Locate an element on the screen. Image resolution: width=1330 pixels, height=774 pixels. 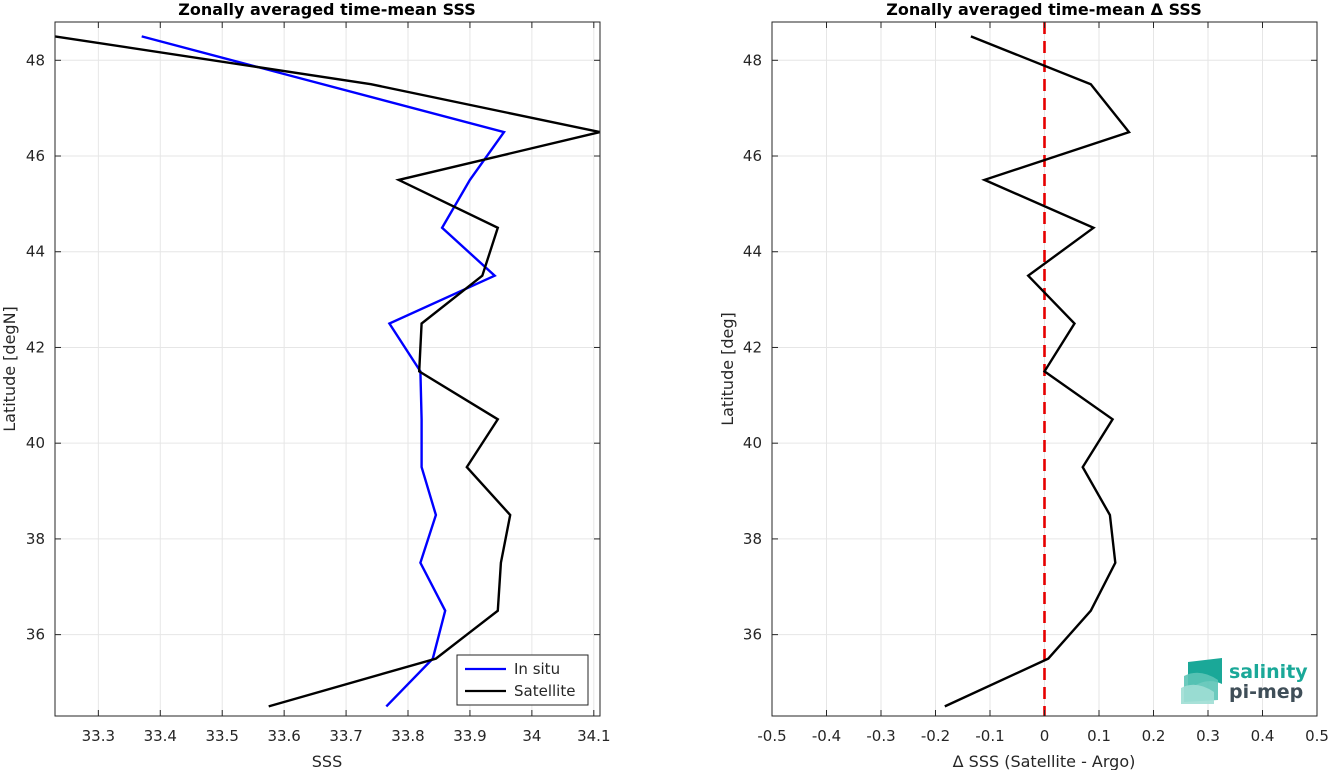
logo-text-pi-mep: pi-mep is located at coordinates (1266, 692).